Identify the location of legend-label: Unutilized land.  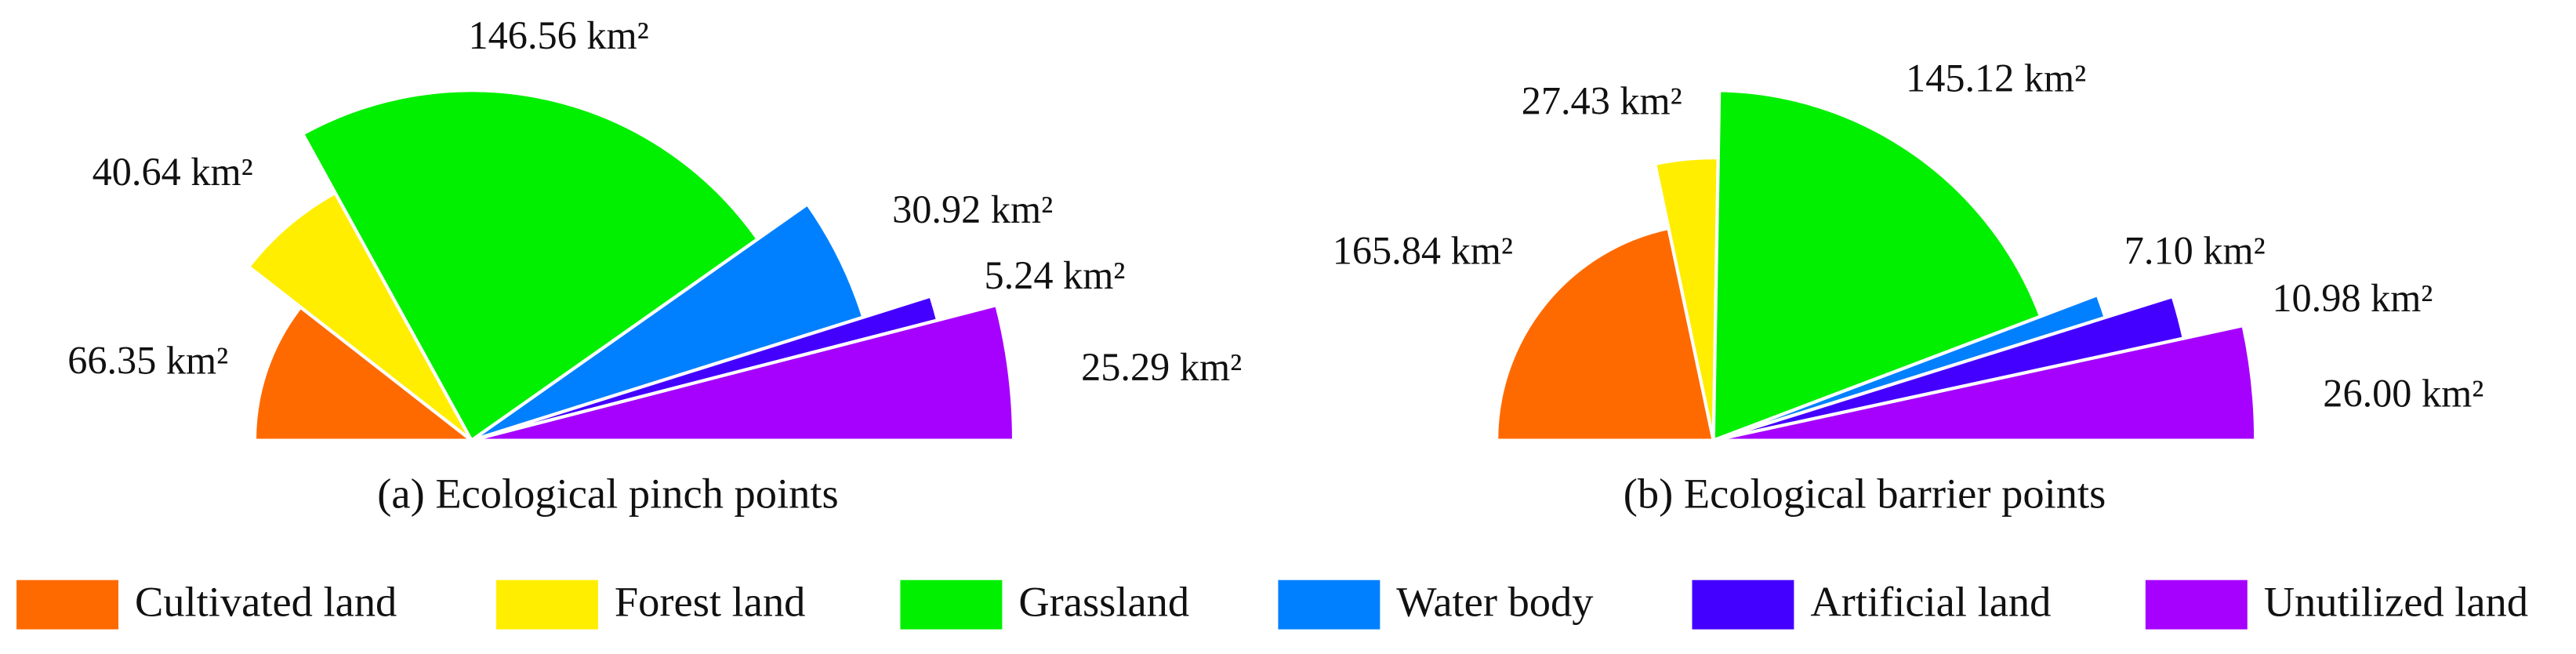
(2396, 602).